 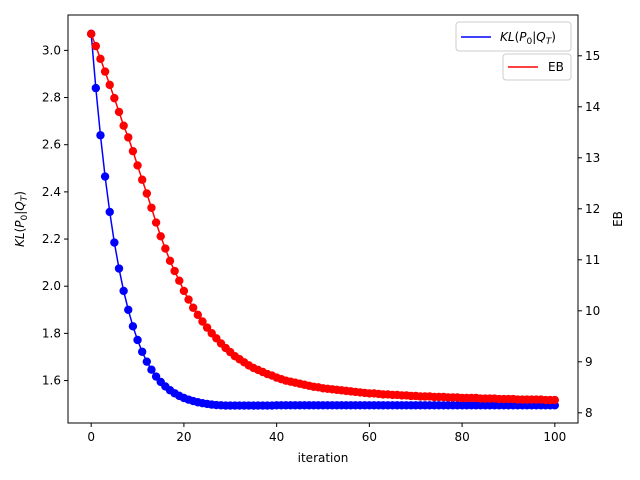 I want to click on x-tick-label: 60, so click(x=369, y=437).